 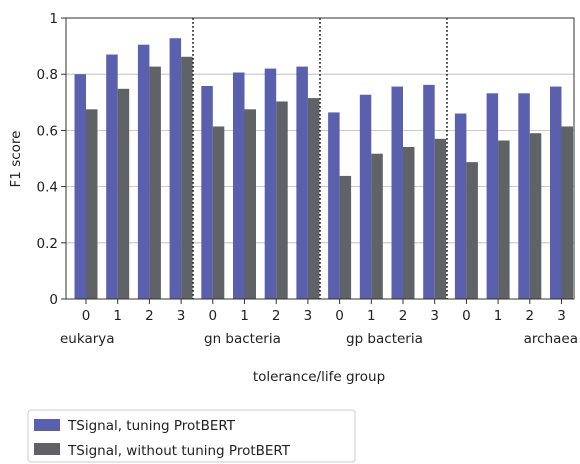 I want to click on legend-swatch-without-tuning, so click(x=47, y=449).